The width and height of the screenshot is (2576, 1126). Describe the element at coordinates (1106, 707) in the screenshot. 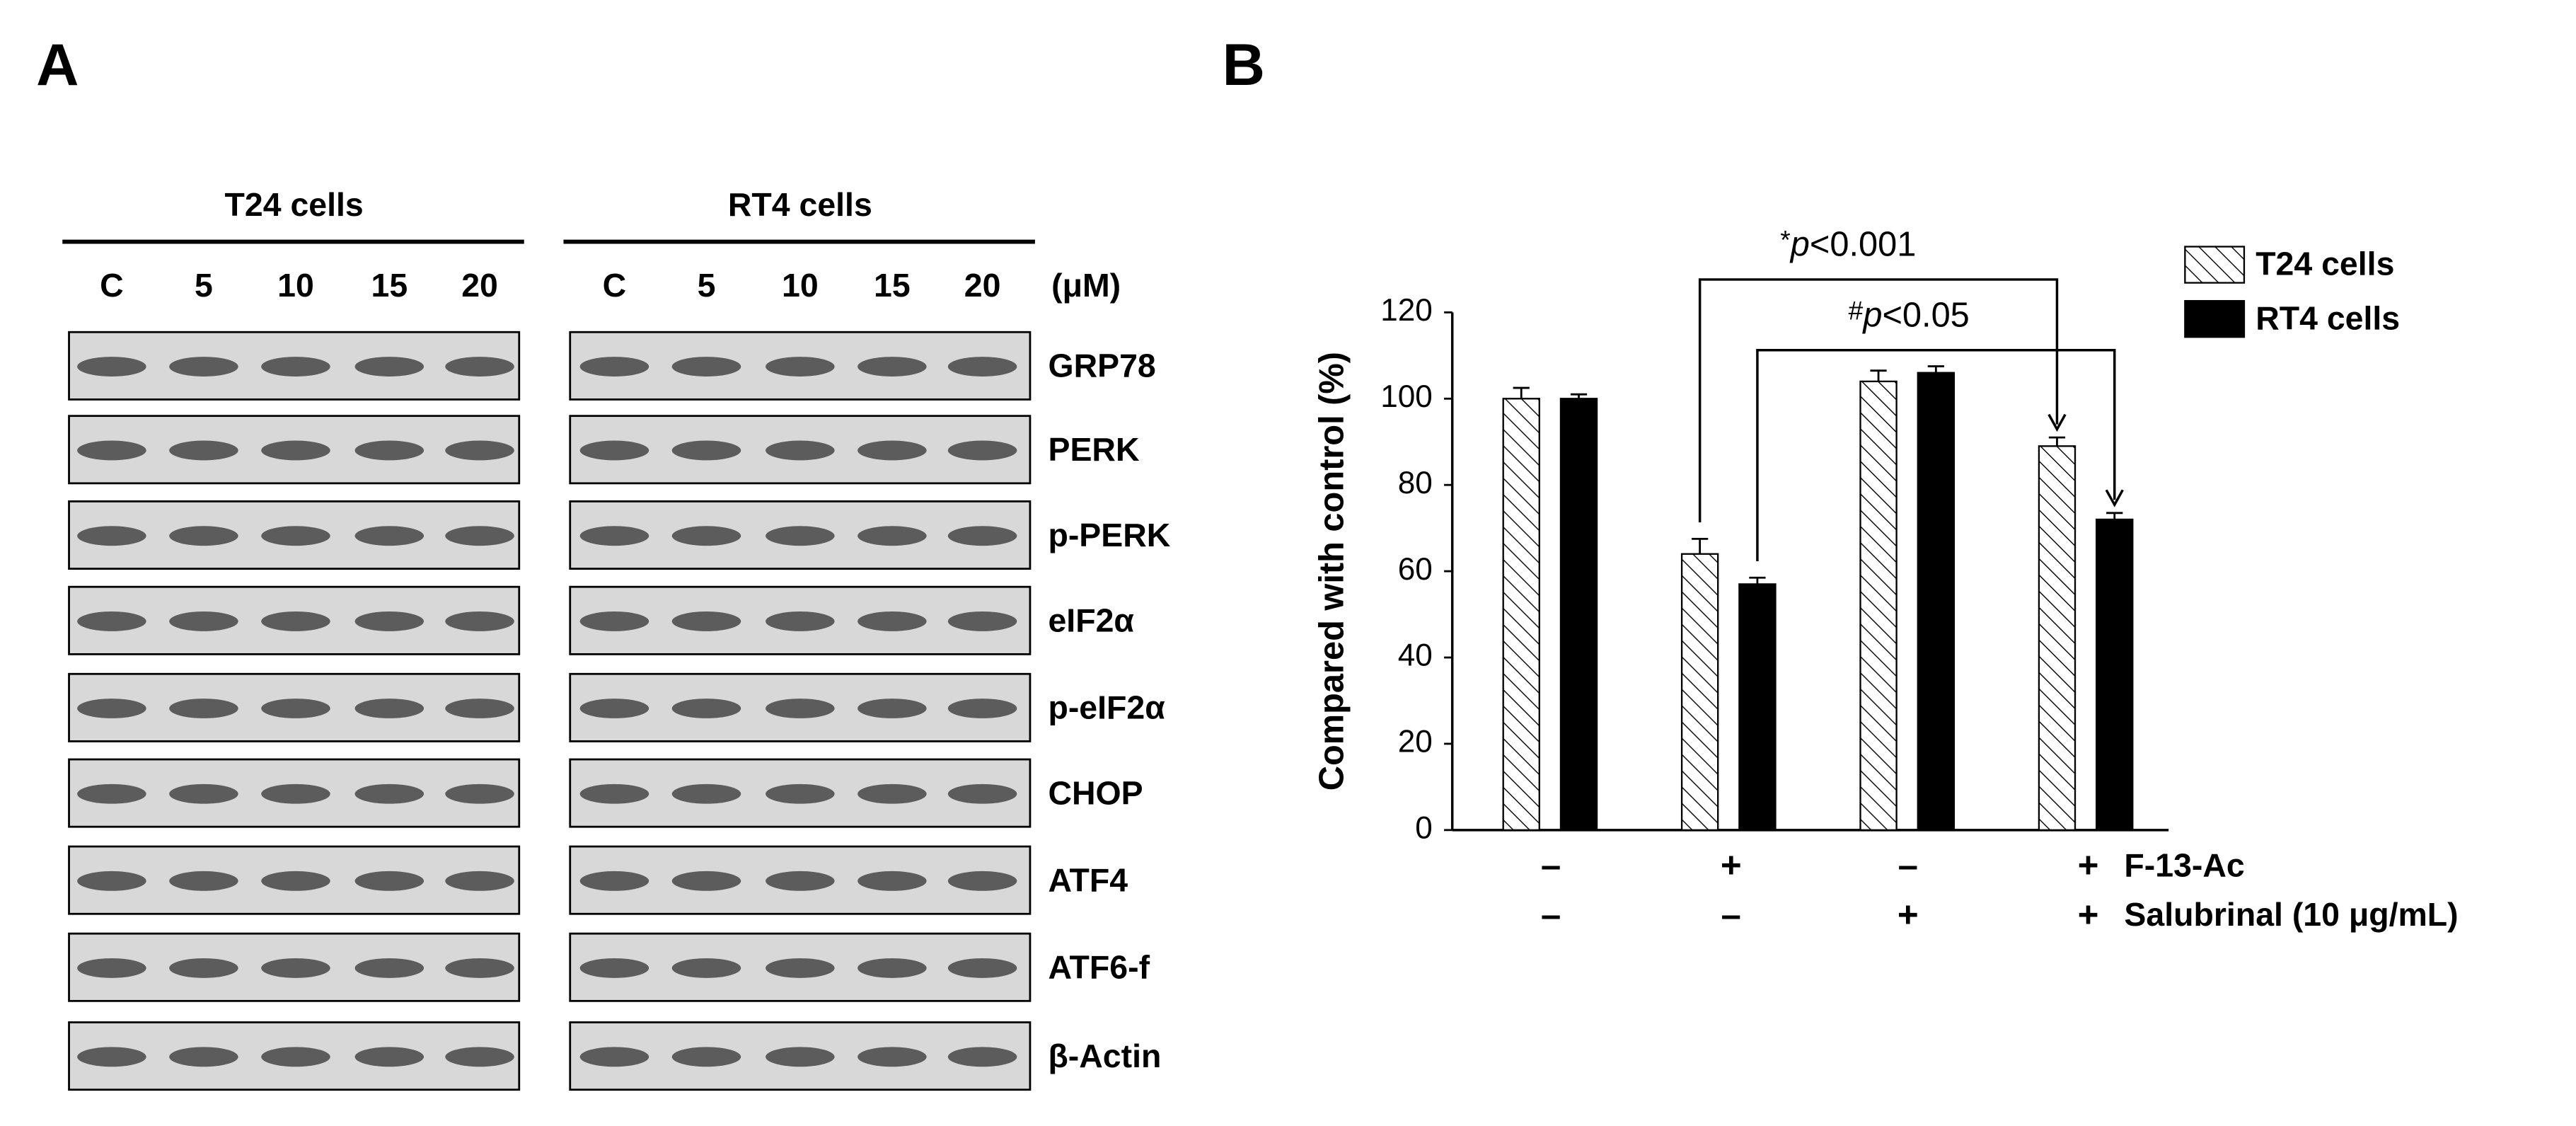

I see `protein-label: p-eIF2α` at that location.